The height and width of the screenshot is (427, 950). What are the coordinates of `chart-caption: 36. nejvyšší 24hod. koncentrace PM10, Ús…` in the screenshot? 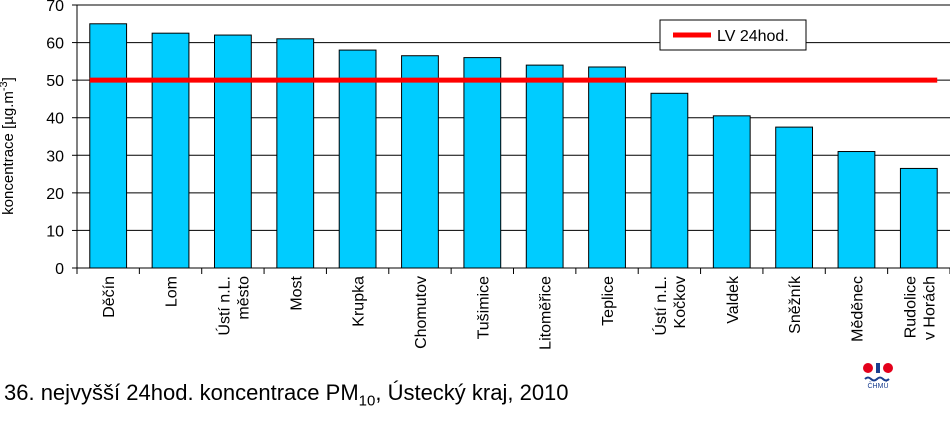 It's located at (286, 394).